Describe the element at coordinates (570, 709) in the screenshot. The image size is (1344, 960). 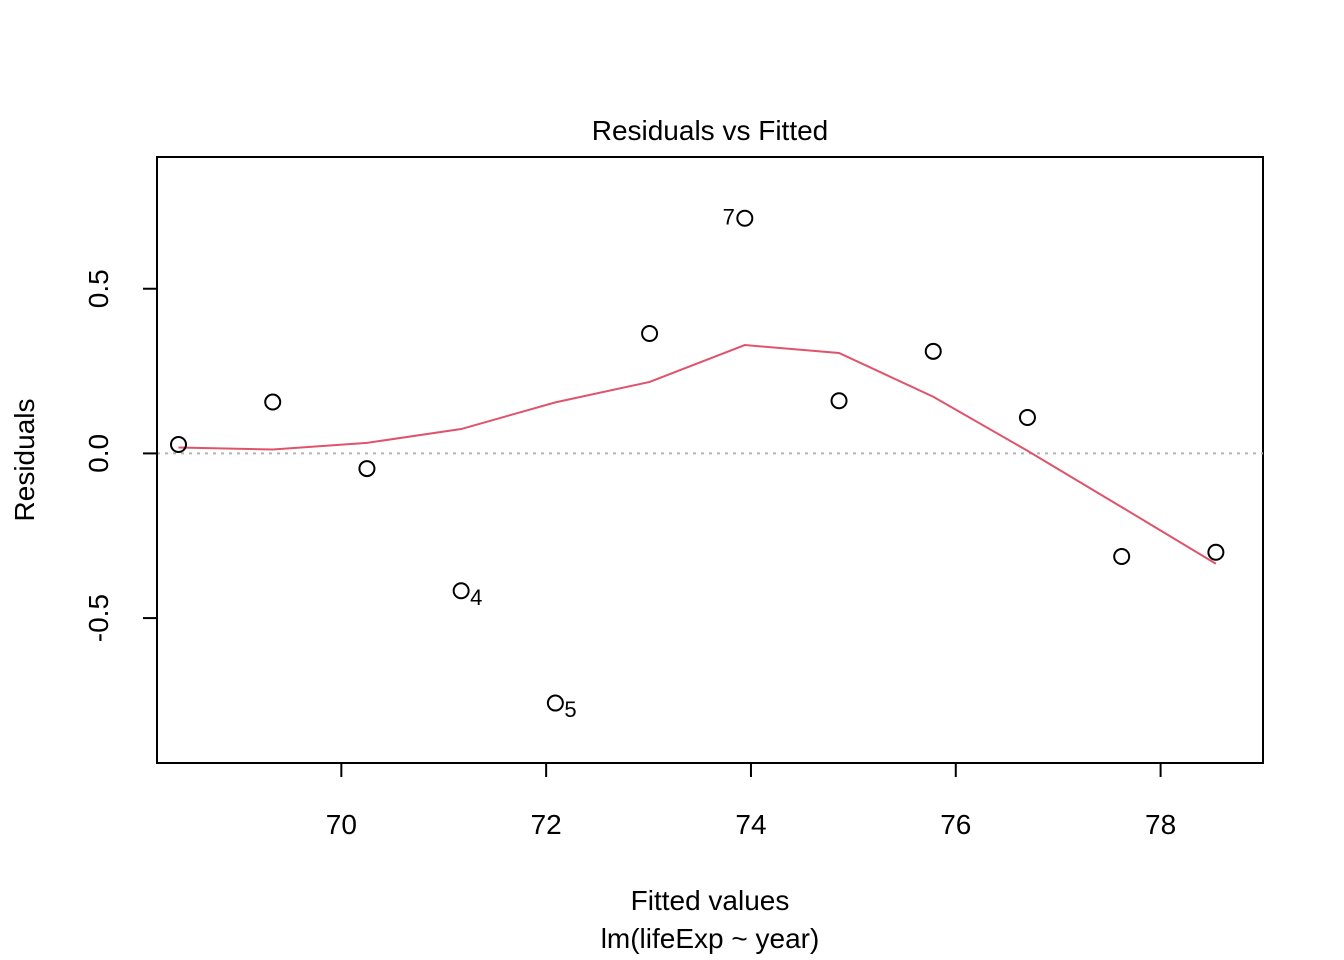
I see `point-label: 5` at that location.